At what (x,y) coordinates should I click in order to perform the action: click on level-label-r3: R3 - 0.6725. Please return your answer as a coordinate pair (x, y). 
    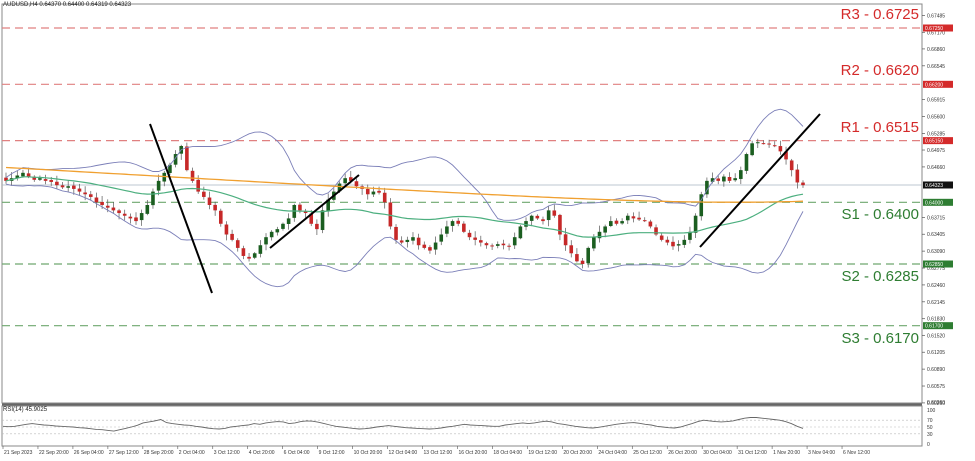
    Looking at the image, I should click on (879, 14).